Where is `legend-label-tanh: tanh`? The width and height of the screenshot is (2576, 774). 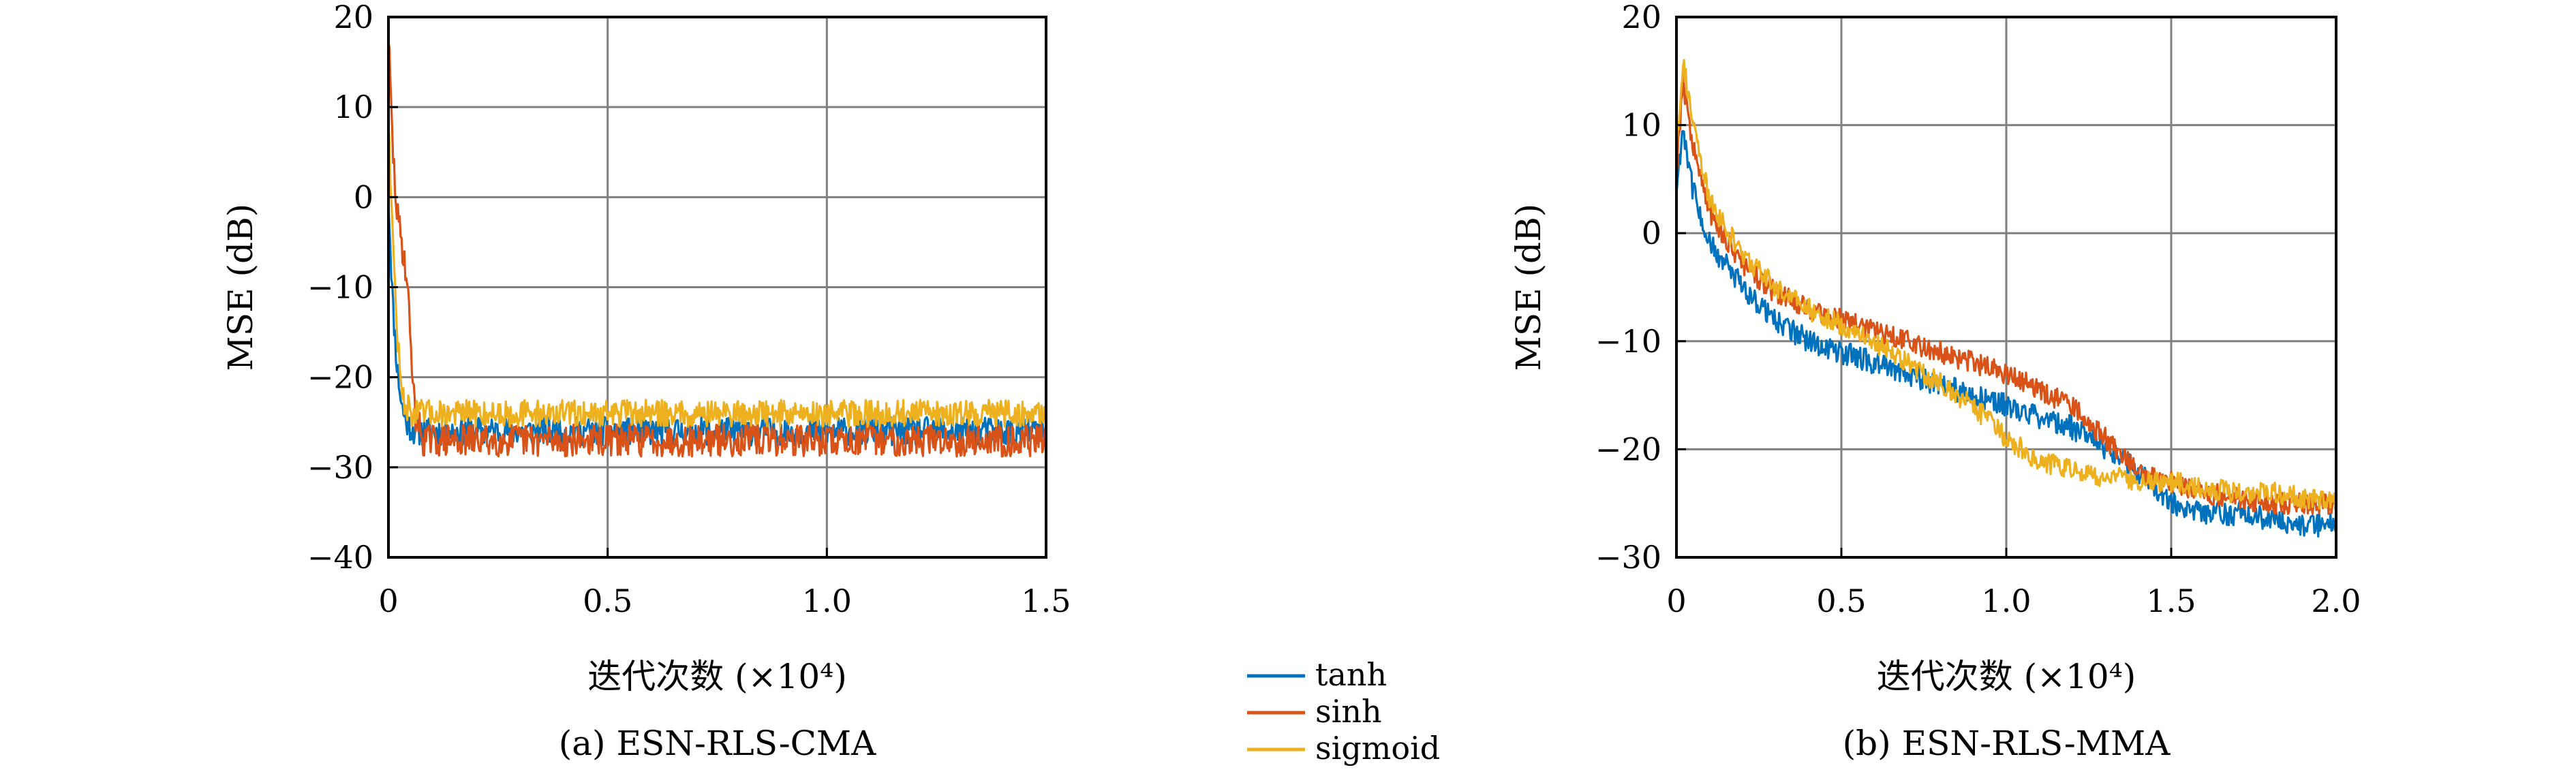
legend-label-tanh: tanh is located at coordinates (1351, 674).